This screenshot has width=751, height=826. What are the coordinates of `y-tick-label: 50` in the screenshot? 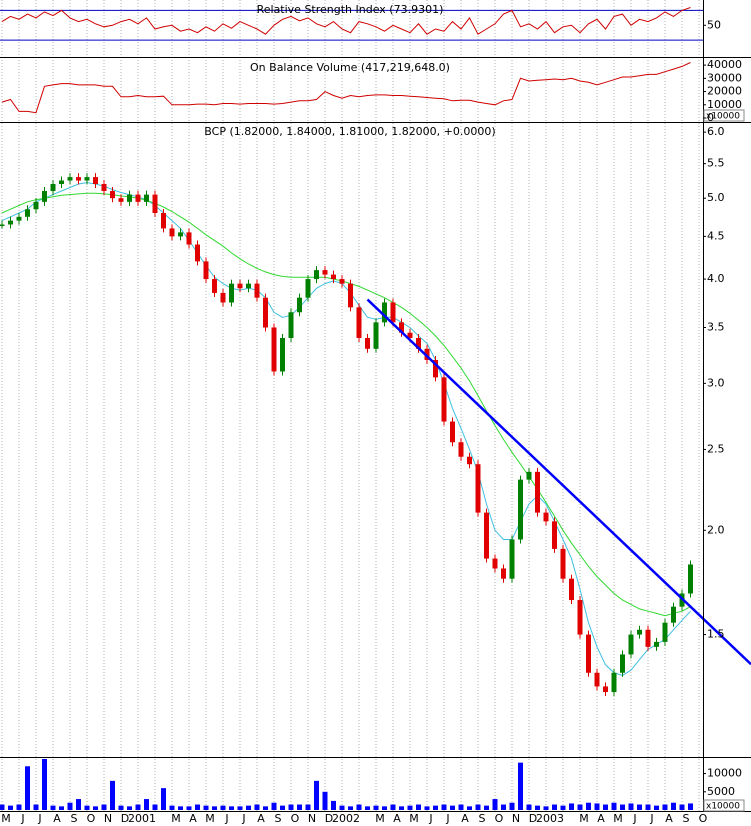 It's located at (714, 24).